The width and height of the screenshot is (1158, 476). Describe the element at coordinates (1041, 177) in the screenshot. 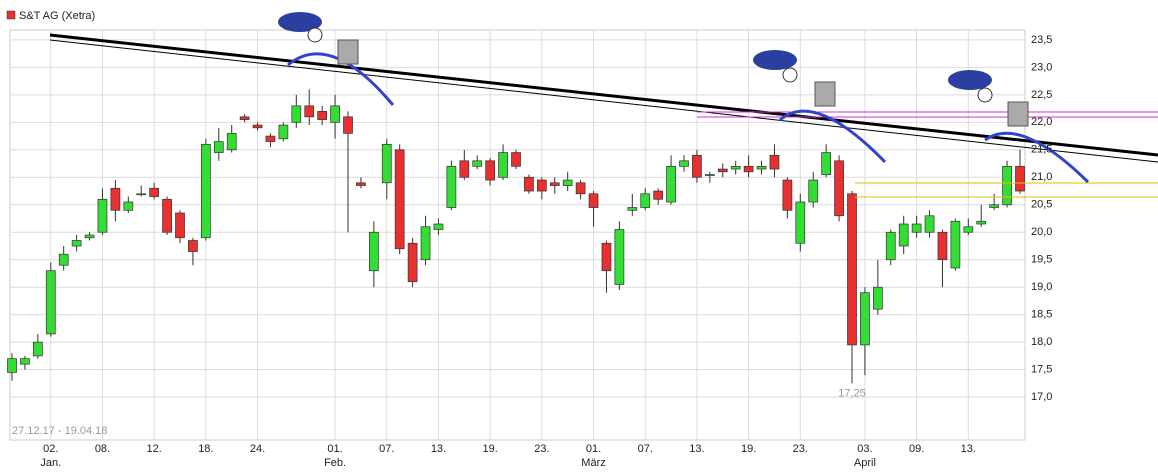

I see `y-tick-label: 21,0` at that location.